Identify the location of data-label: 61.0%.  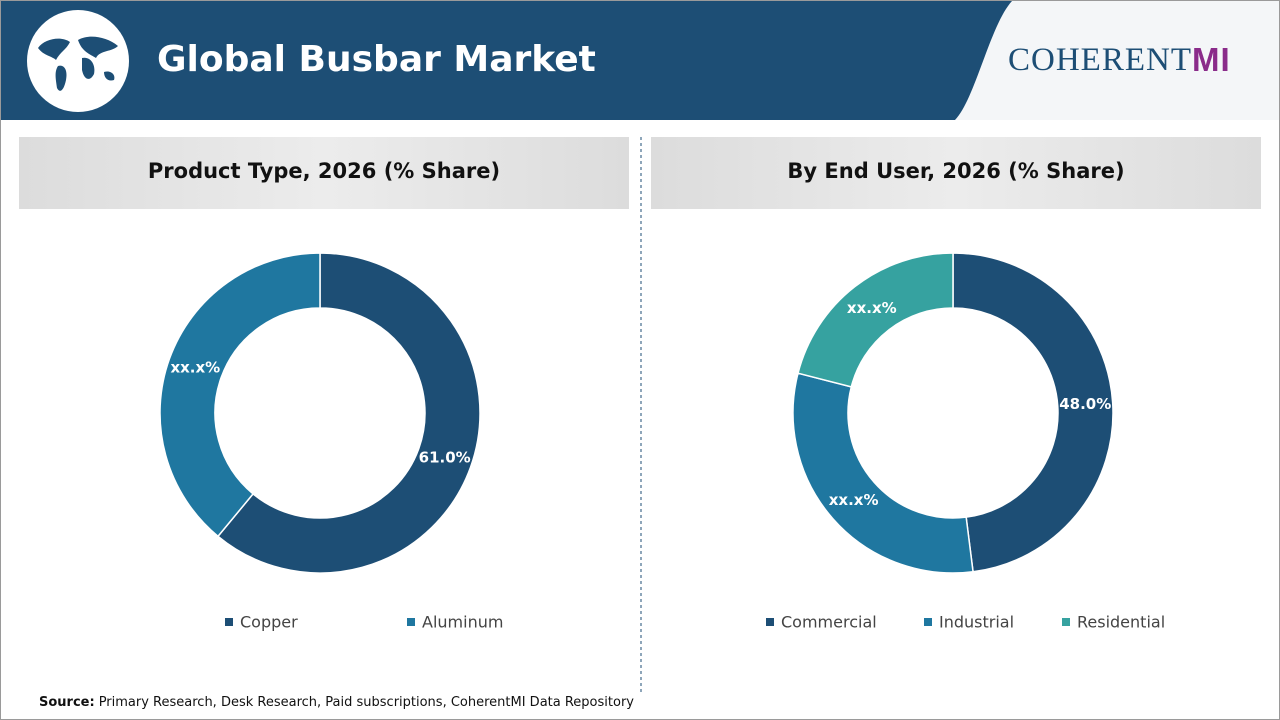
(445, 457).